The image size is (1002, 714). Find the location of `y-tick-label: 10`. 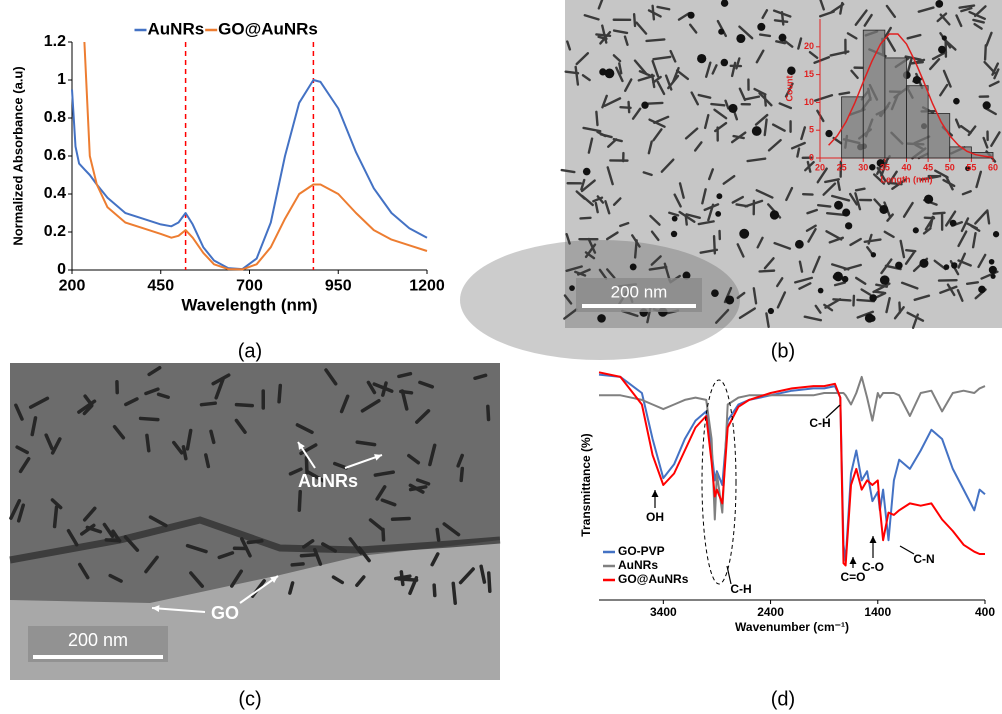

y-tick-label: 10 is located at coordinates (809, 102).